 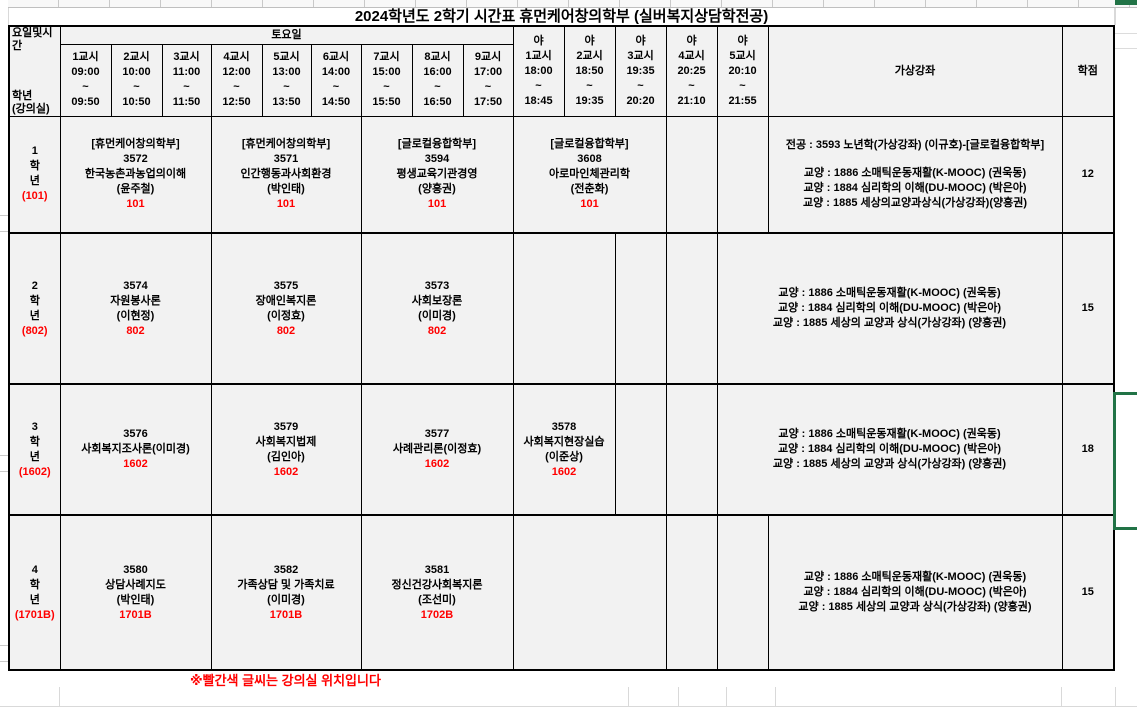 What do you see at coordinates (286, 57) in the screenshot?
I see `period-label: 5교시` at bounding box center [286, 57].